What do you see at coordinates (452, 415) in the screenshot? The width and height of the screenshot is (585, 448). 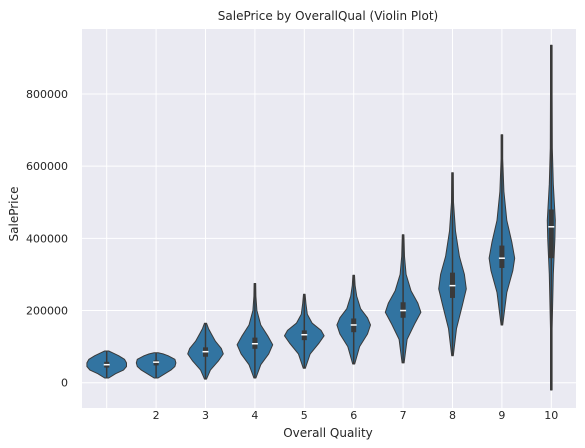 I see `x-tick-label: 8` at bounding box center [452, 415].